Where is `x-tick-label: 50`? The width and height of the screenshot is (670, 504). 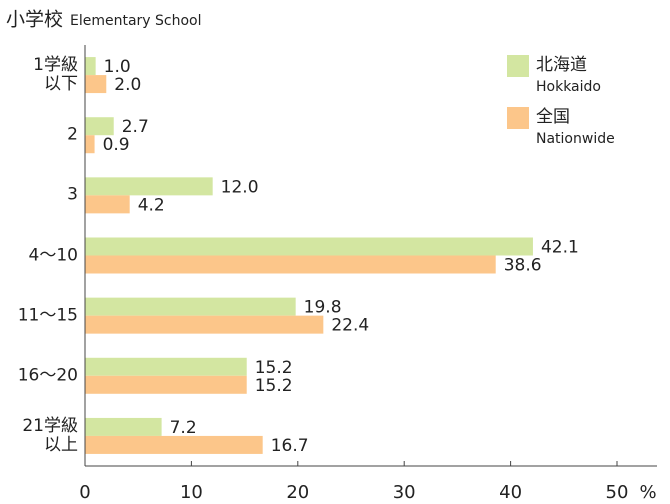
x-tick-label: 50 is located at coordinates (617, 492).